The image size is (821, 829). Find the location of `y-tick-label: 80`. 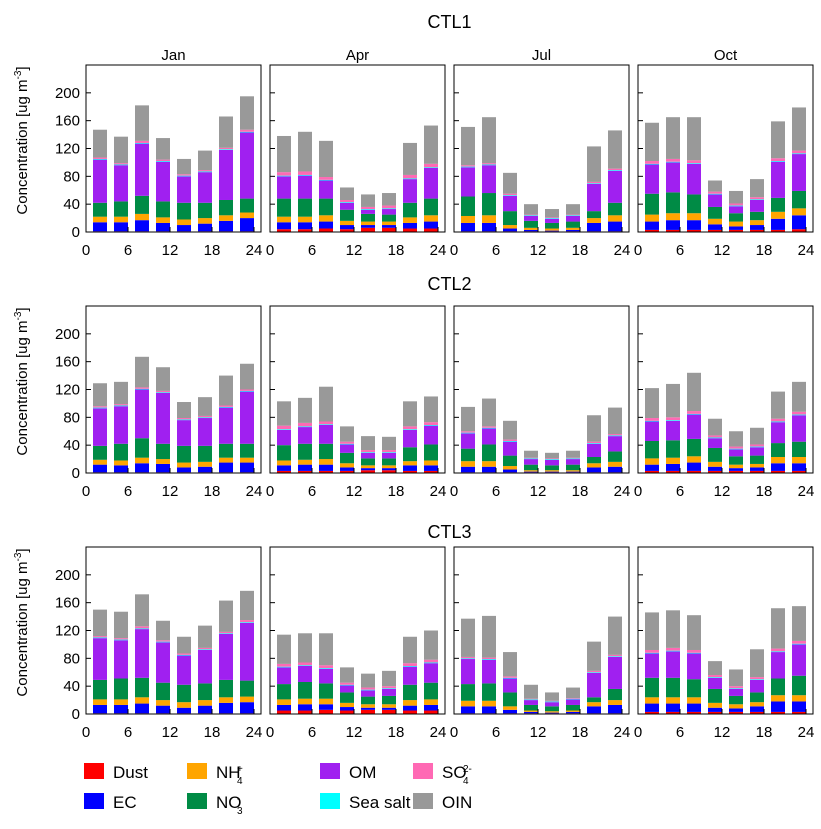

y-tick-label: 80 is located at coordinates (71, 417).